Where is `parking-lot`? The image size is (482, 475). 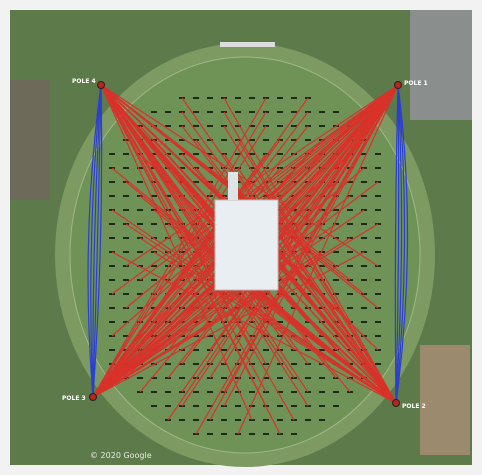 parking-lot is located at coordinates (441, 65).